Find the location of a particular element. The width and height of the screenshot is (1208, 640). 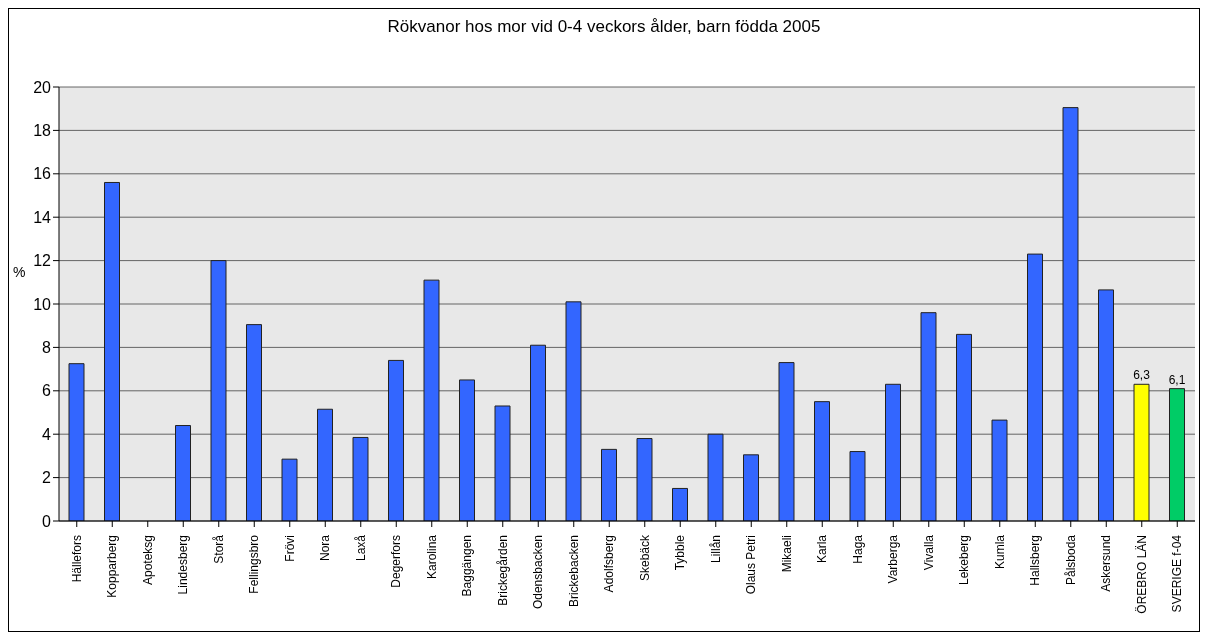

chart-title: Rökvanor hos mor vid 0-4 veckors ålder, barn födda 2005 is located at coordinates (604, 27).